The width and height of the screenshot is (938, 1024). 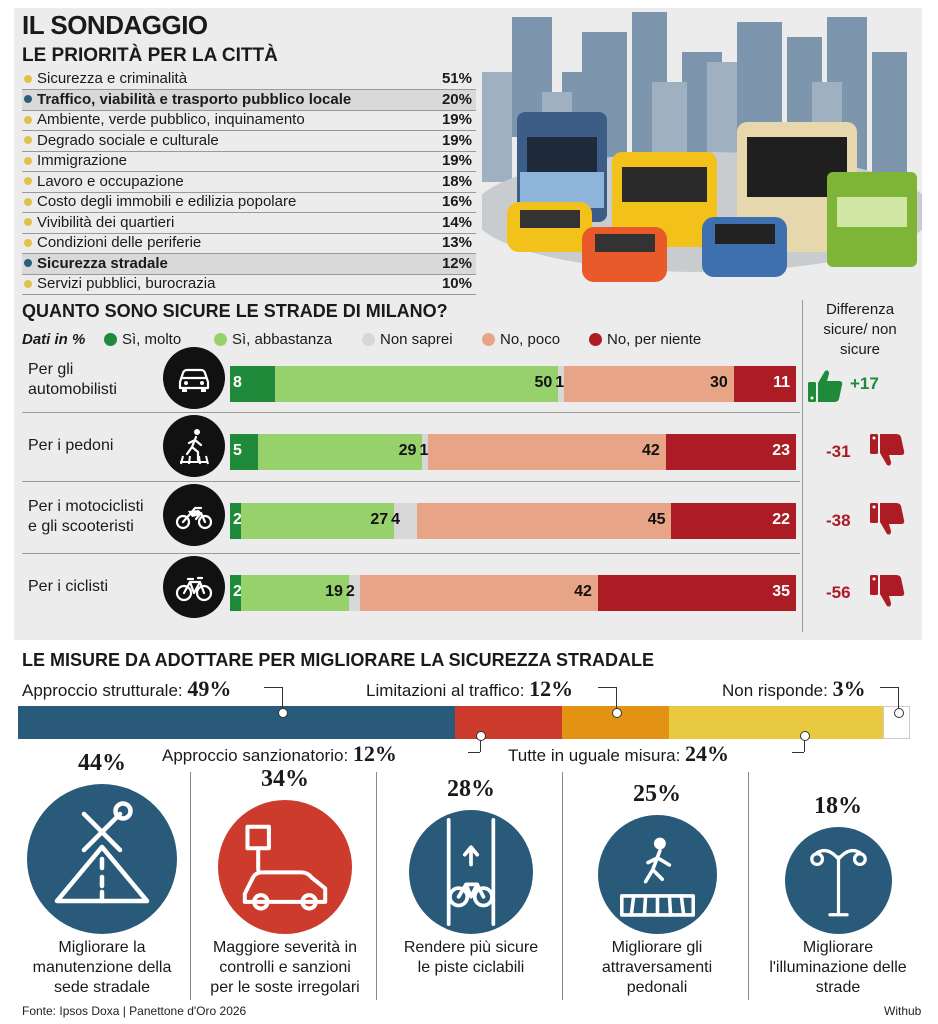 I want to click on measure-circle, so click(x=102, y=859).